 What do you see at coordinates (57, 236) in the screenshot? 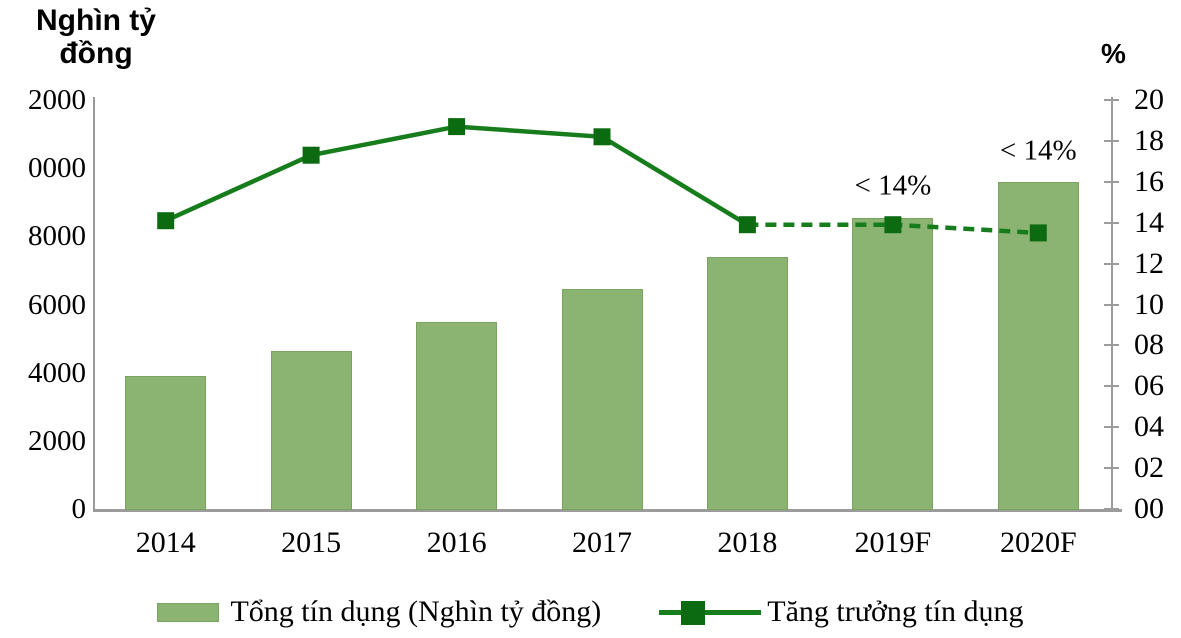
I see `left-axis-tick-label: 8000` at bounding box center [57, 236].